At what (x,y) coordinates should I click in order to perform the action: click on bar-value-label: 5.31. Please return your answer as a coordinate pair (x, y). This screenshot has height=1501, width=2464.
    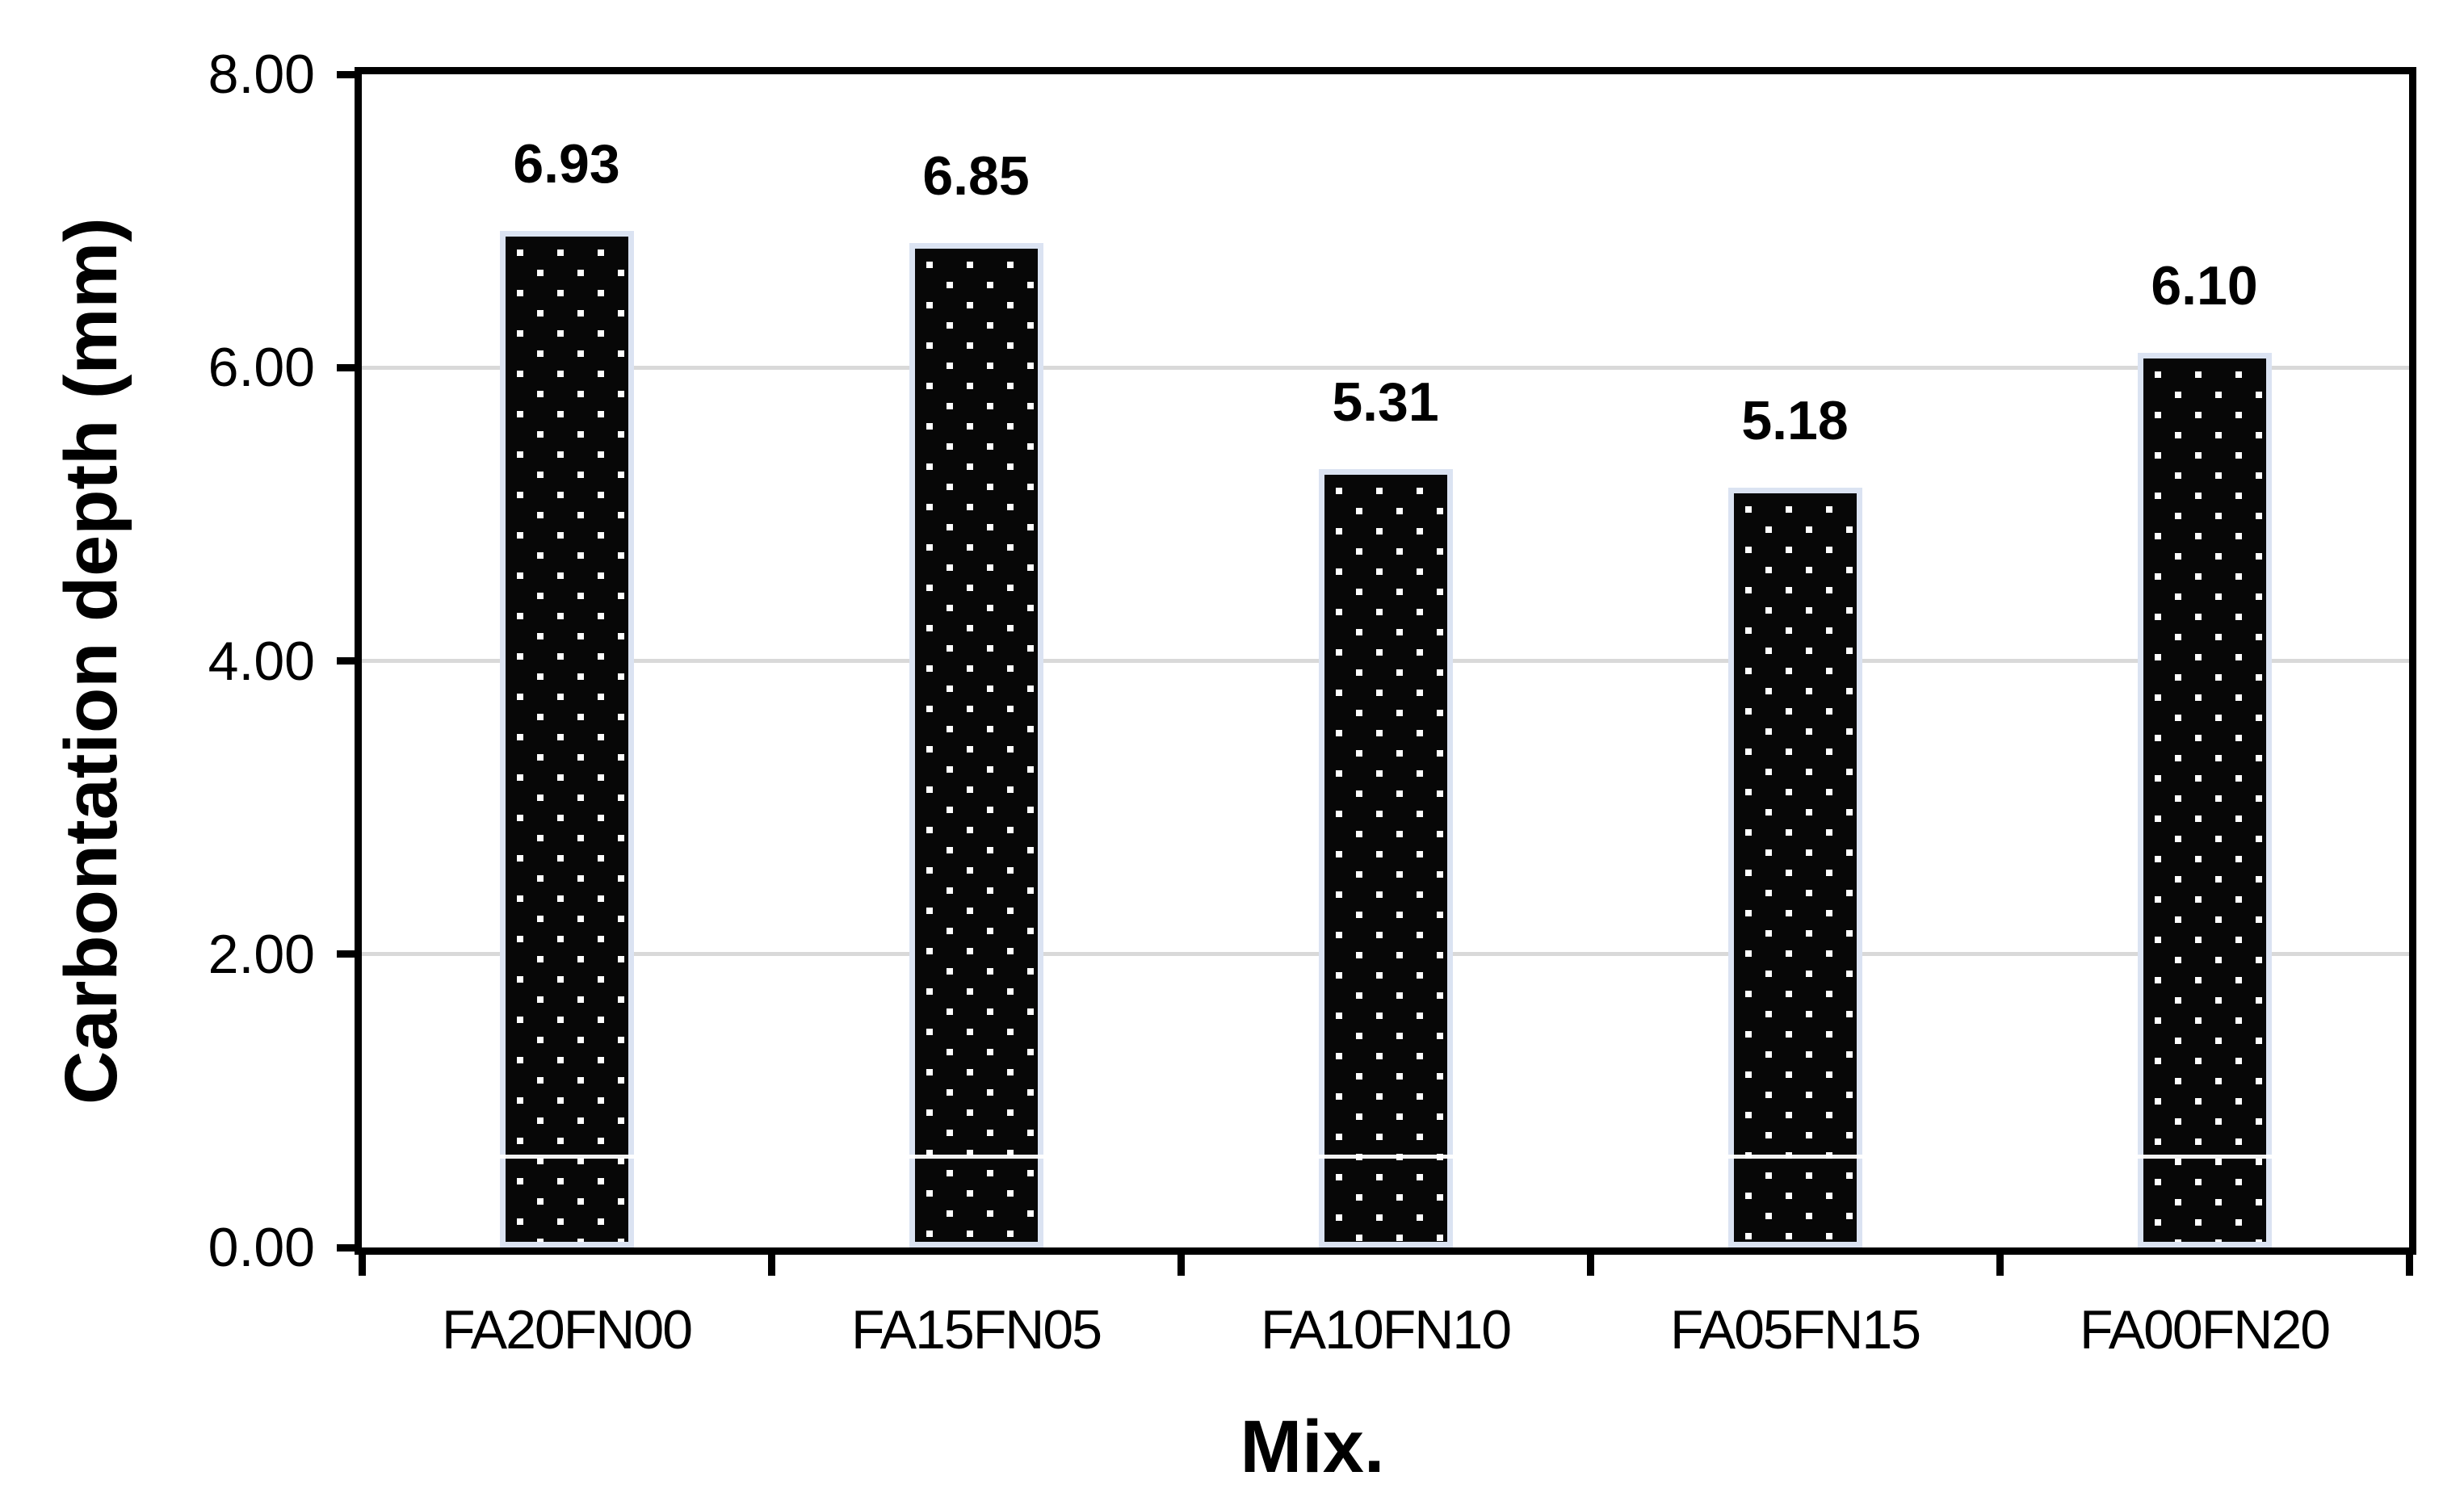
    Looking at the image, I should click on (1385, 402).